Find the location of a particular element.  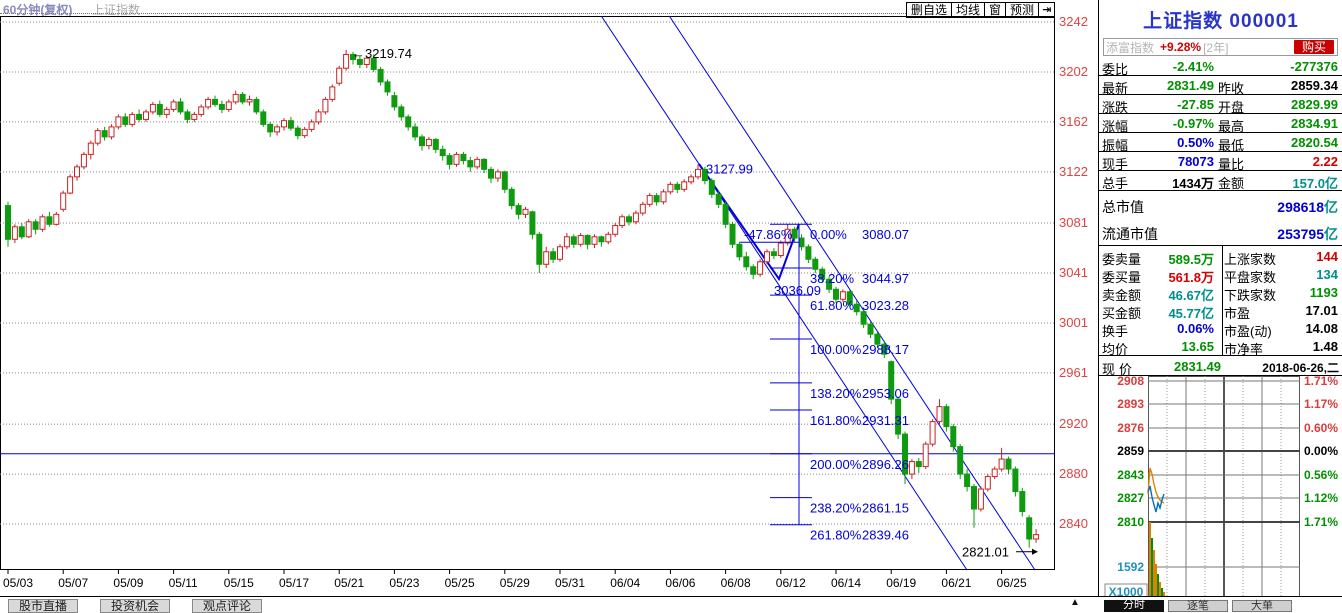

tab-viewpoint: 观点评论 is located at coordinates (227, 606).